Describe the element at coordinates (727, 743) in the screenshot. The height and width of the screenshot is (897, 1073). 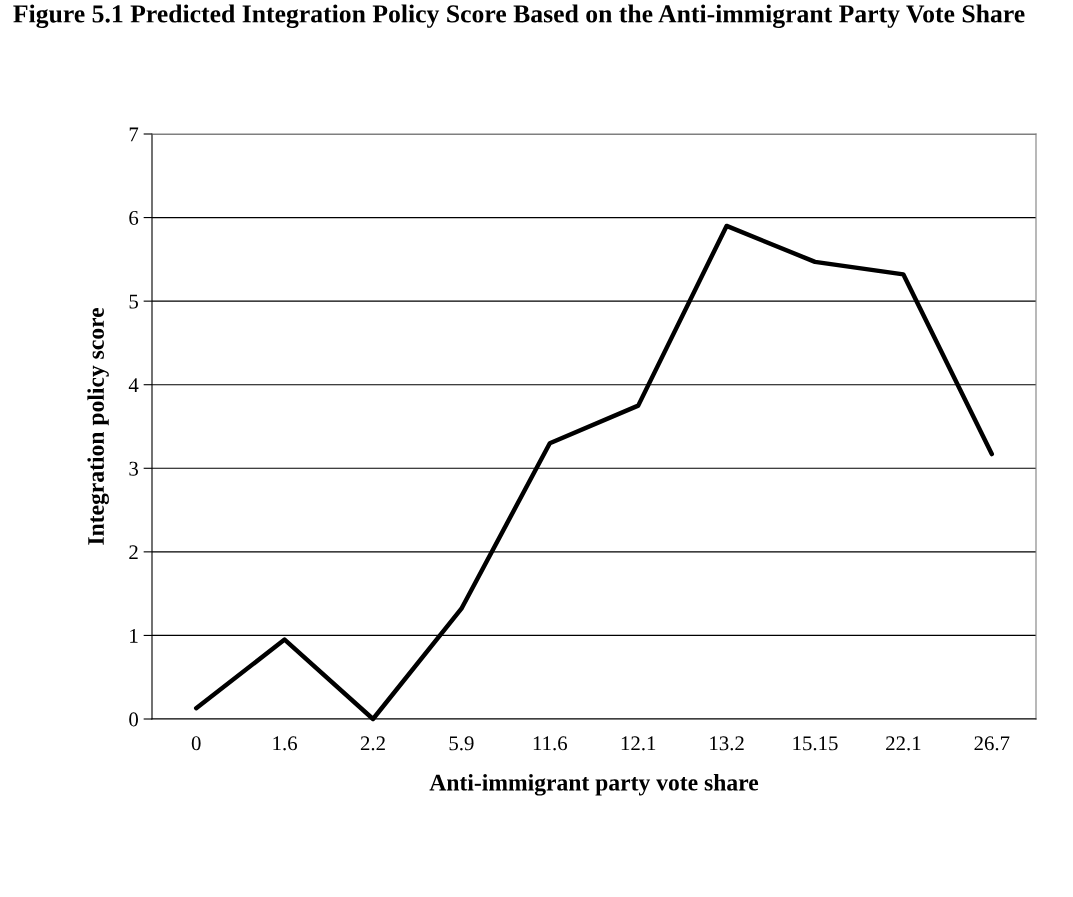
I see `x-tick-label: 13.2` at that location.